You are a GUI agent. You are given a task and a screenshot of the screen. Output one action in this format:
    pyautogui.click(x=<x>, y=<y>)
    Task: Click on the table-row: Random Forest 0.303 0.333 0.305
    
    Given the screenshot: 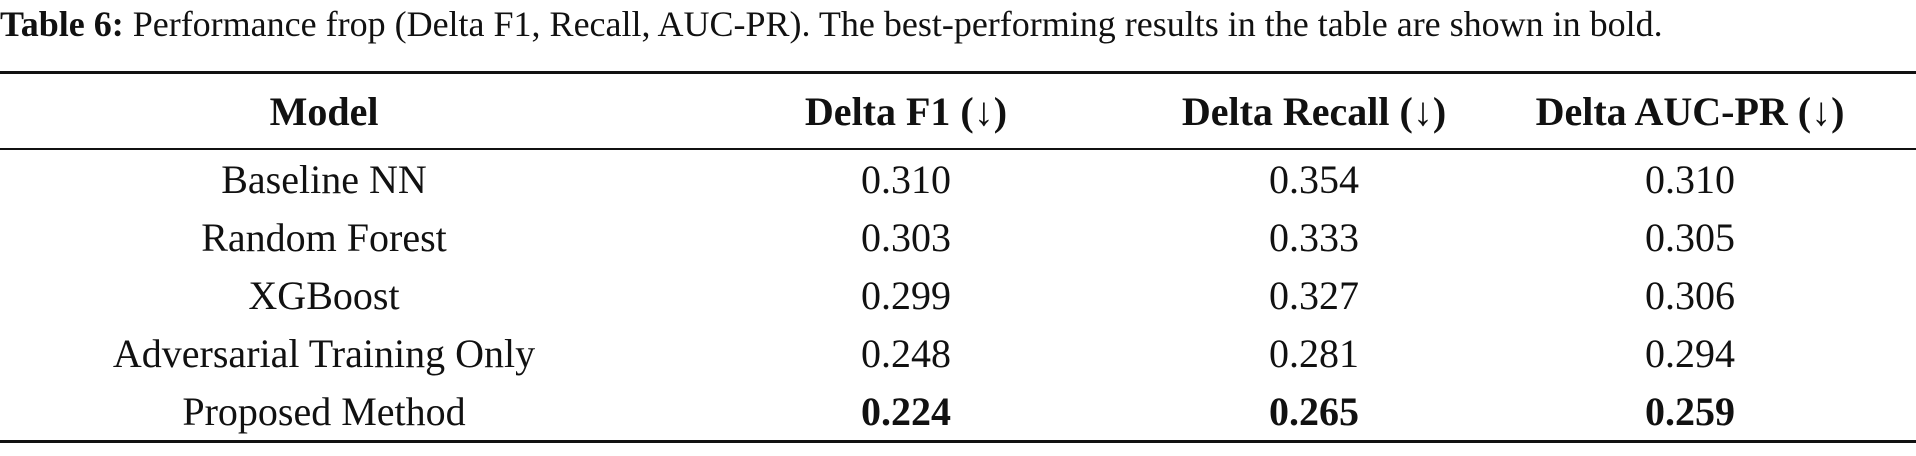 What is the action you would take?
    pyautogui.click(x=958, y=237)
    